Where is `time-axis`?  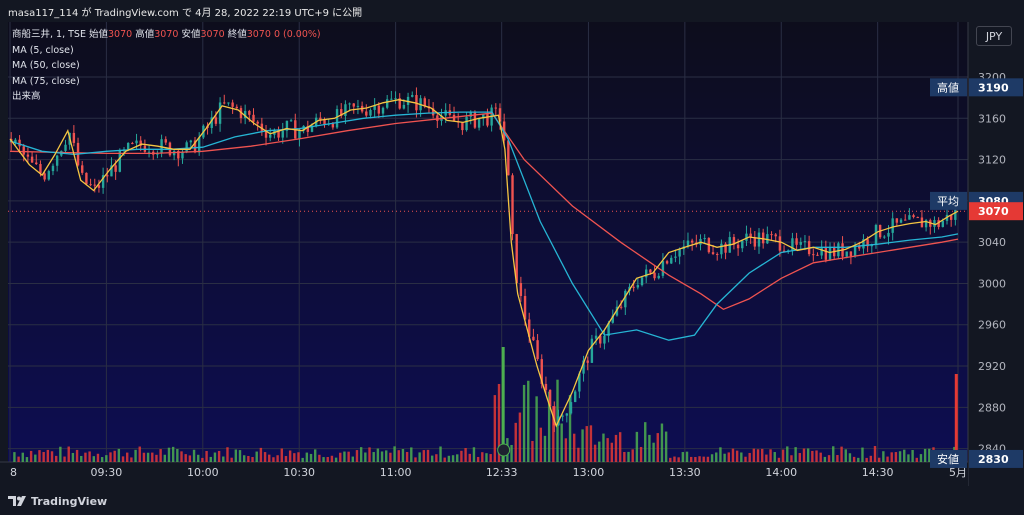 time-axis is located at coordinates (484, 474).